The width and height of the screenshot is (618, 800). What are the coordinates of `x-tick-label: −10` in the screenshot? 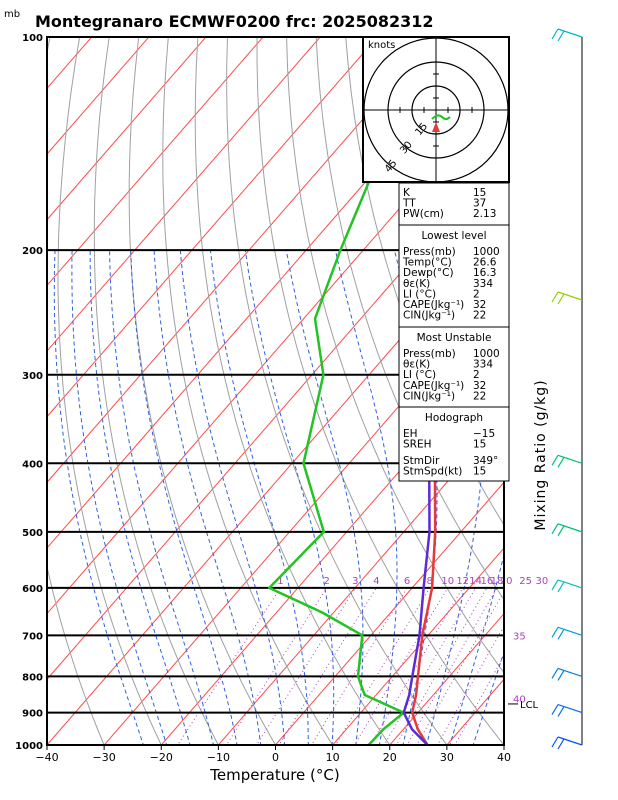 It's located at (218, 757).